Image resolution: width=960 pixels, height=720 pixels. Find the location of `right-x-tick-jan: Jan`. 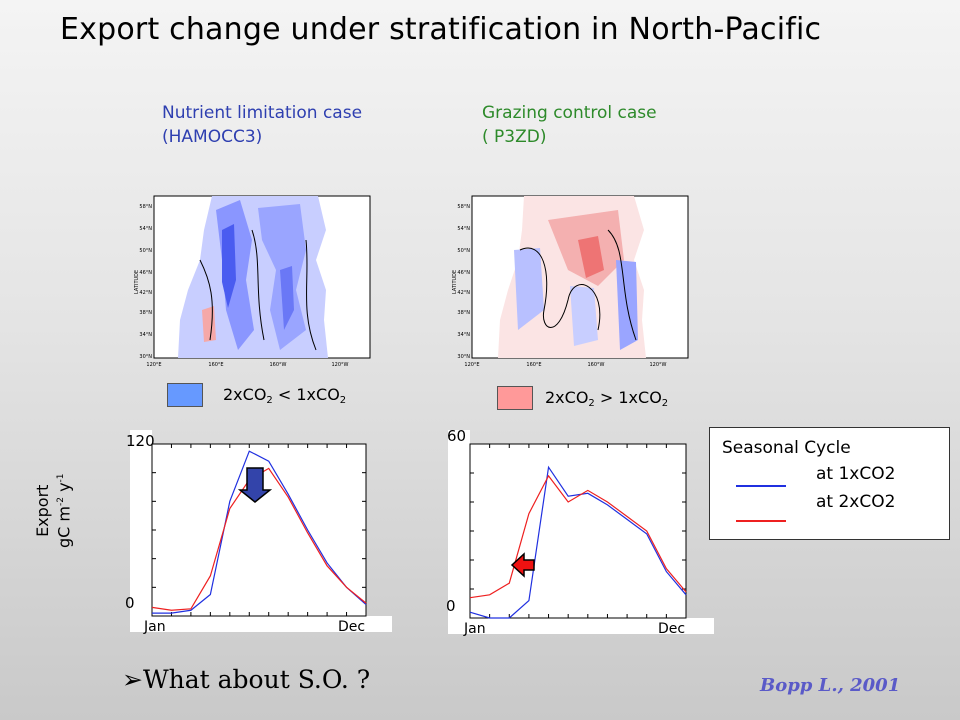

right-x-tick-jan: Jan is located at coordinates (475, 629).